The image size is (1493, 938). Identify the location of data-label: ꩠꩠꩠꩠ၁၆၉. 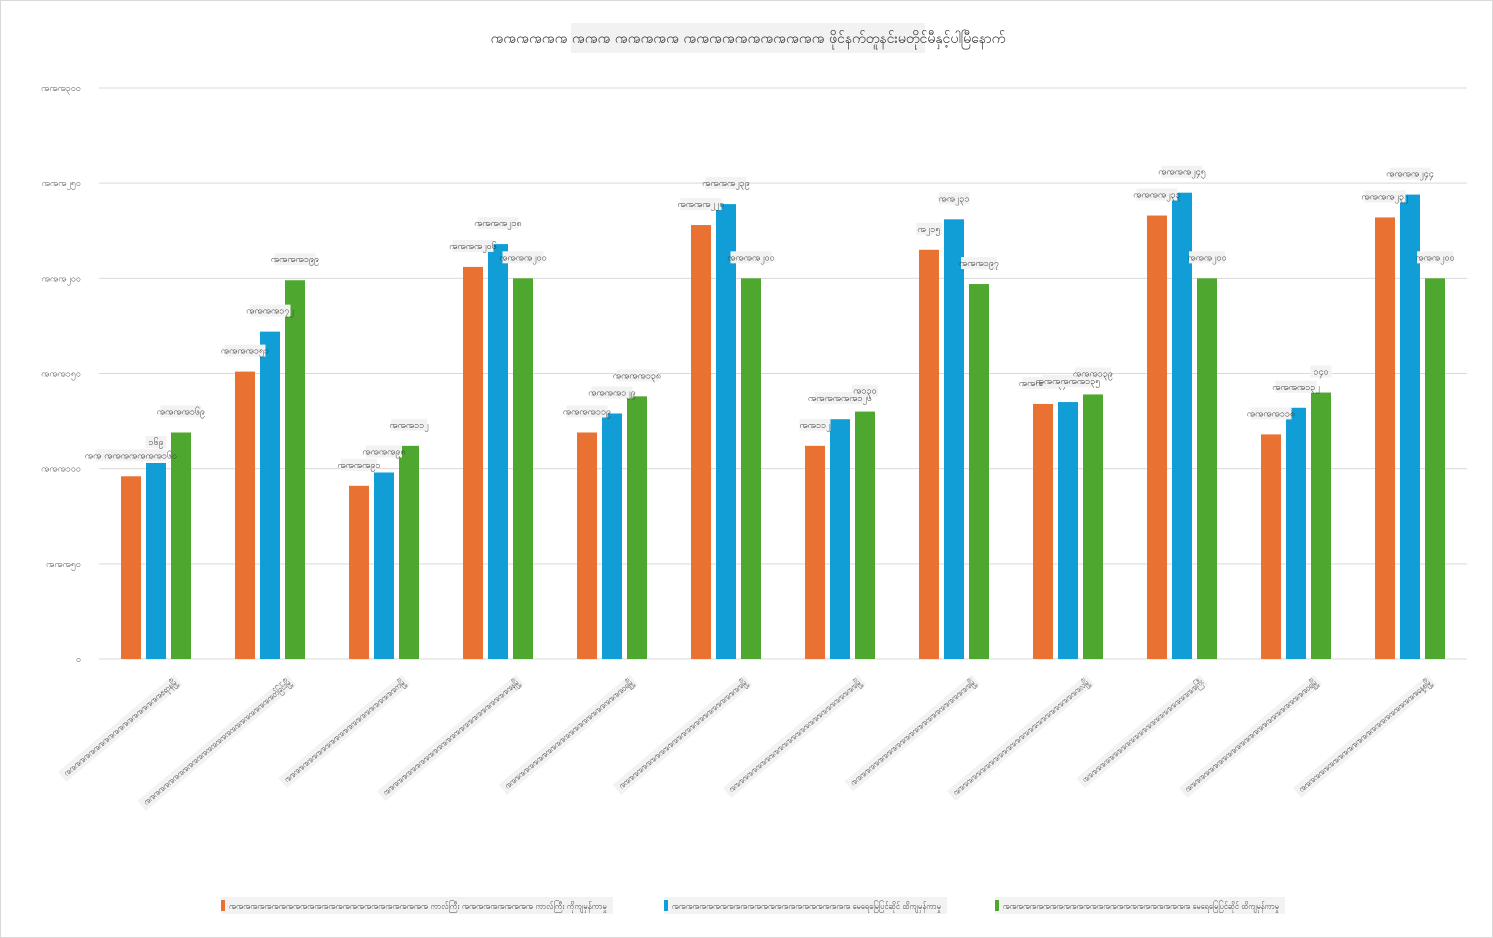
(181, 413).